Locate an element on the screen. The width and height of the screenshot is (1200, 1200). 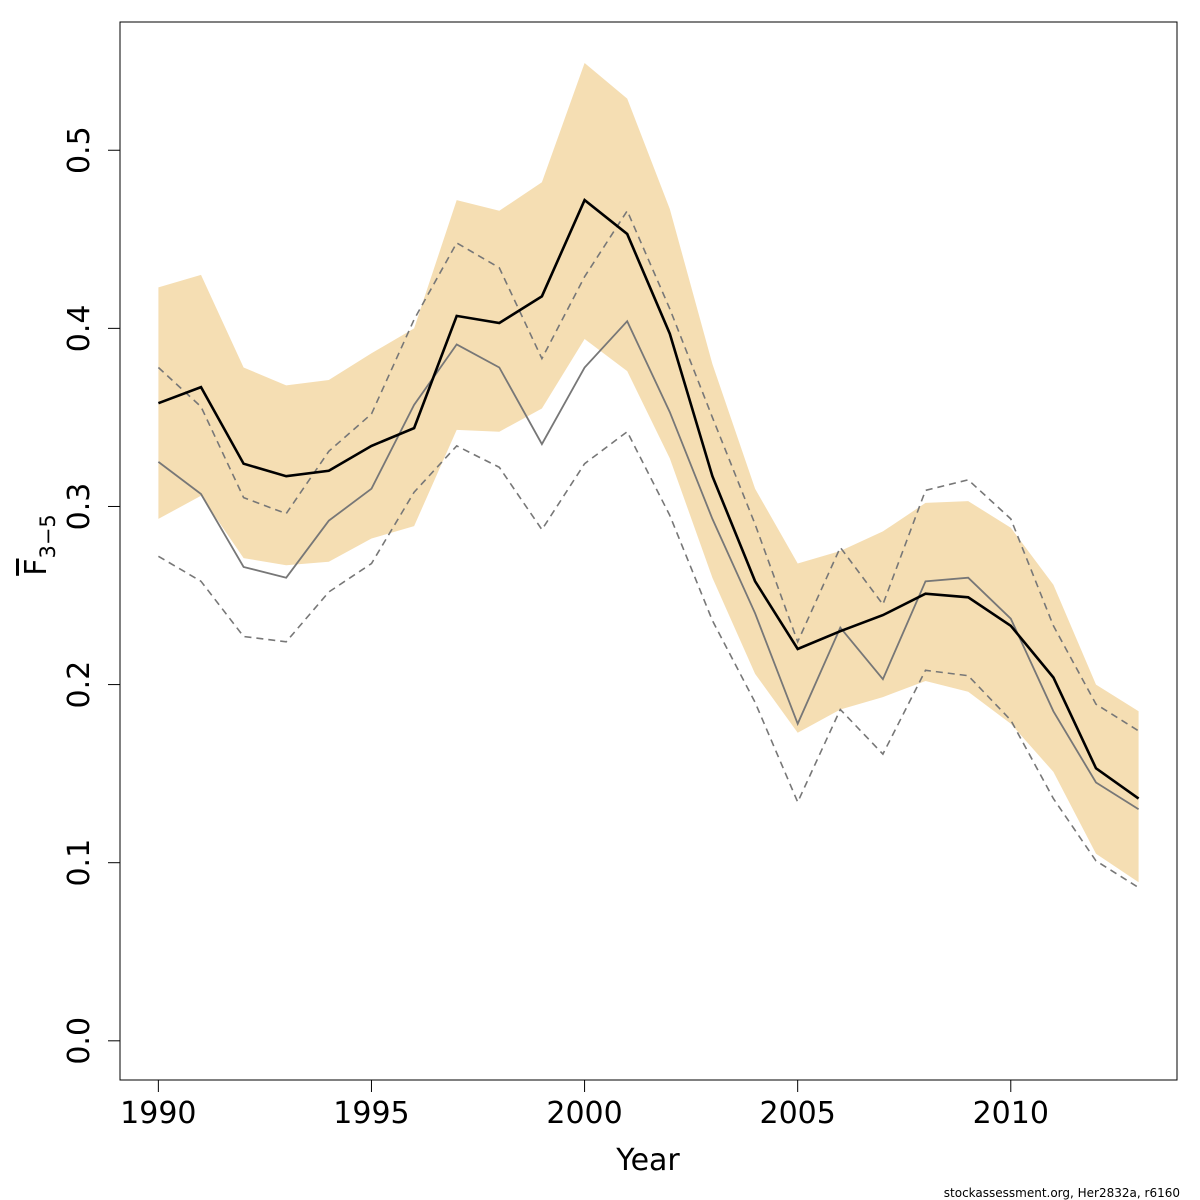
x-tick-label: 1990 is located at coordinates (158, 1113).